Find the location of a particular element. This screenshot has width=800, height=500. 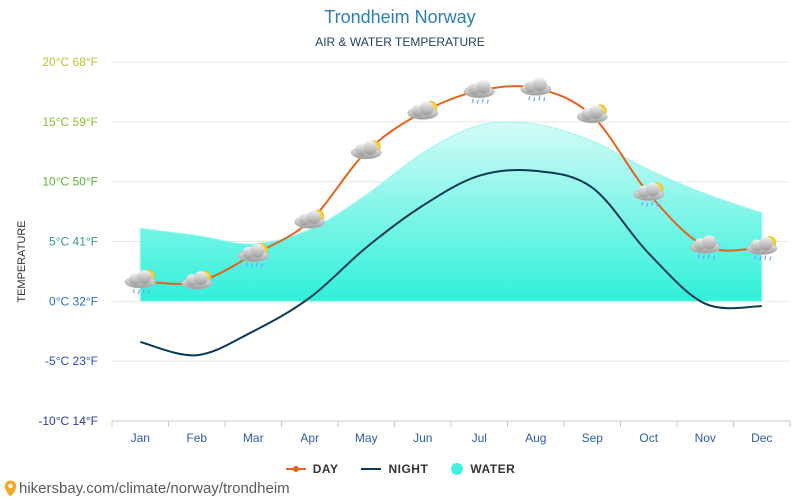

legend-item-water: WATER is located at coordinates (482, 469).